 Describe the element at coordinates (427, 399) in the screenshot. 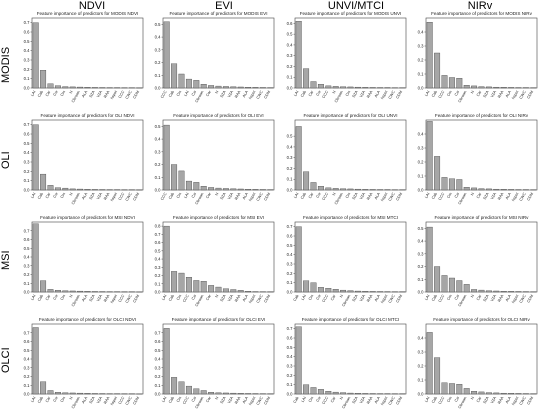

I see `panel-3-3-xtick-label-0: LAI` at that location.